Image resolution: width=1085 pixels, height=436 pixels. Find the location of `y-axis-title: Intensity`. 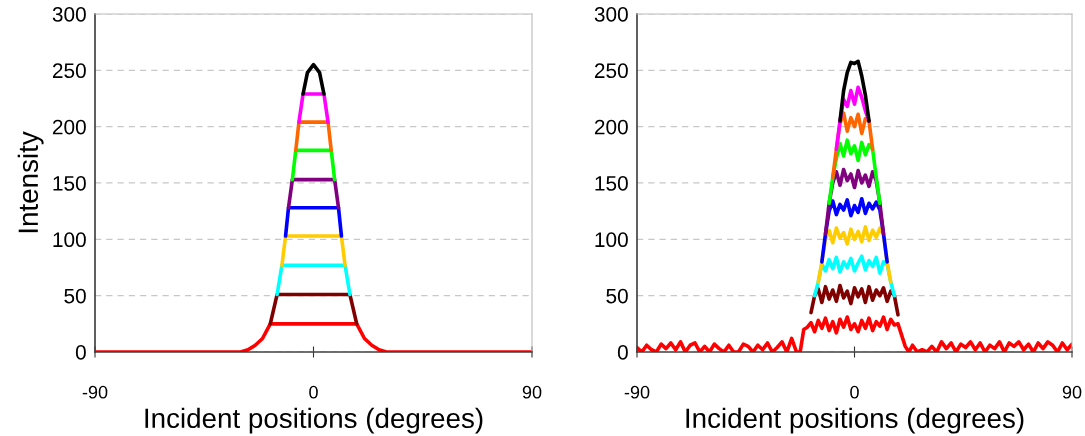

y-axis-title: Intensity is located at coordinates (30, 182).